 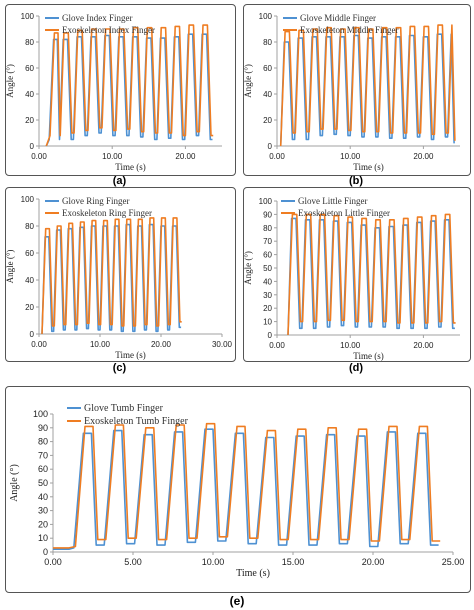 What do you see at coordinates (349, 30) in the screenshot?
I see `legend-label-exoskeleton-middle-finger: Exoskeleton Middle Finger` at bounding box center [349, 30].